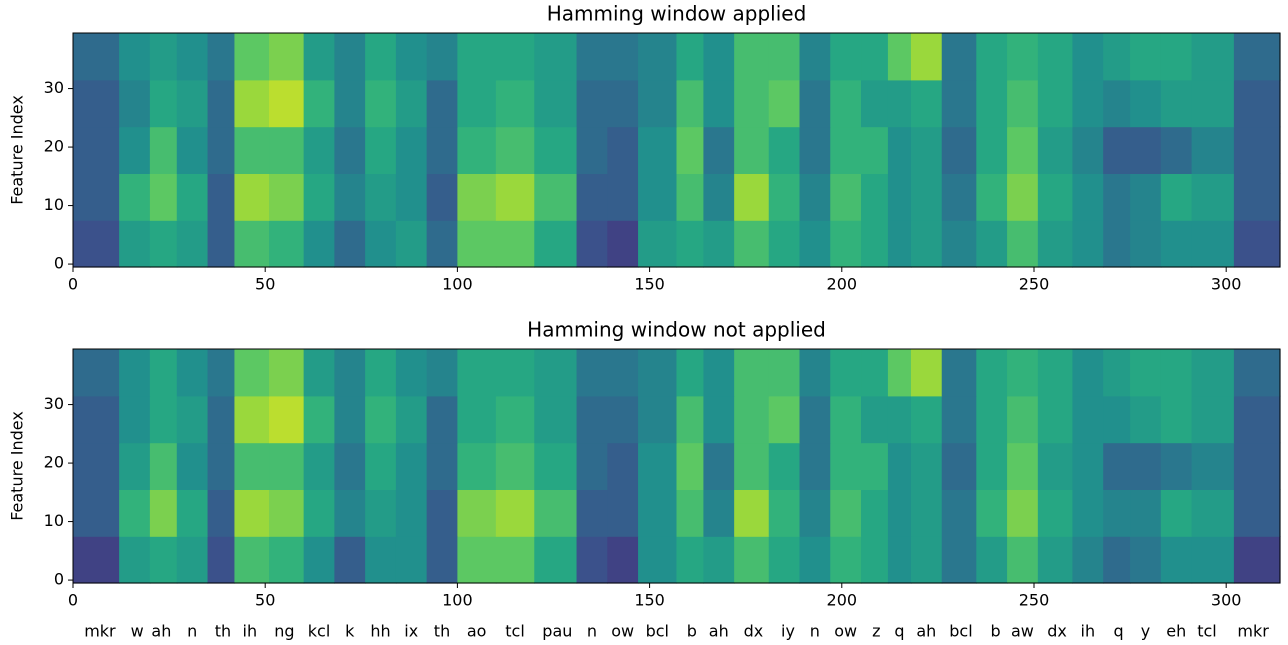 The image size is (1288, 645). Describe the element at coordinates (1145, 631) in the screenshot. I see `phoneme-label: y` at that location.